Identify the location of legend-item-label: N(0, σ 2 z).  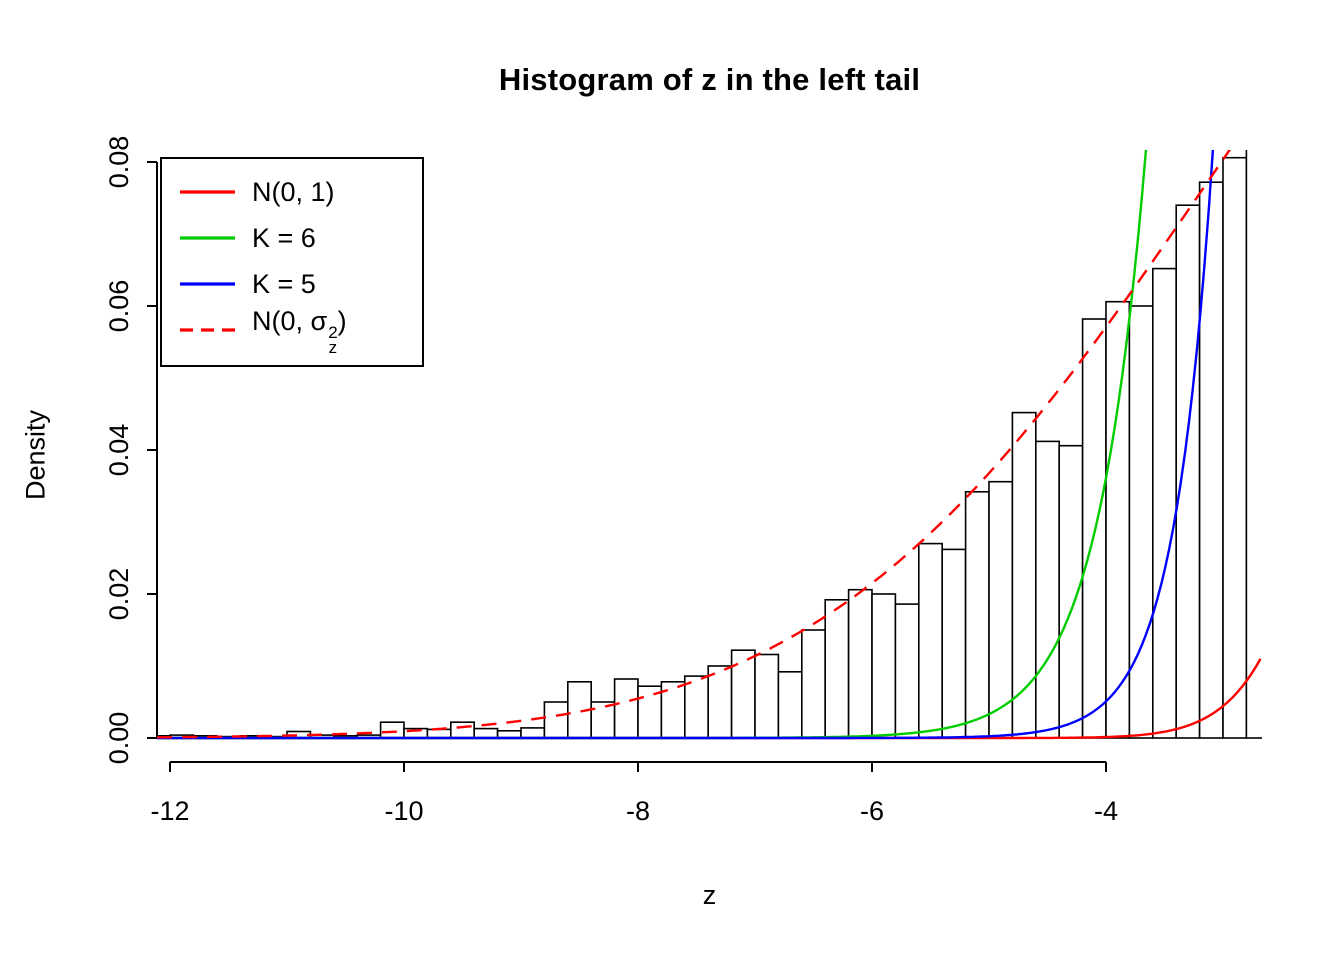
(299, 331).